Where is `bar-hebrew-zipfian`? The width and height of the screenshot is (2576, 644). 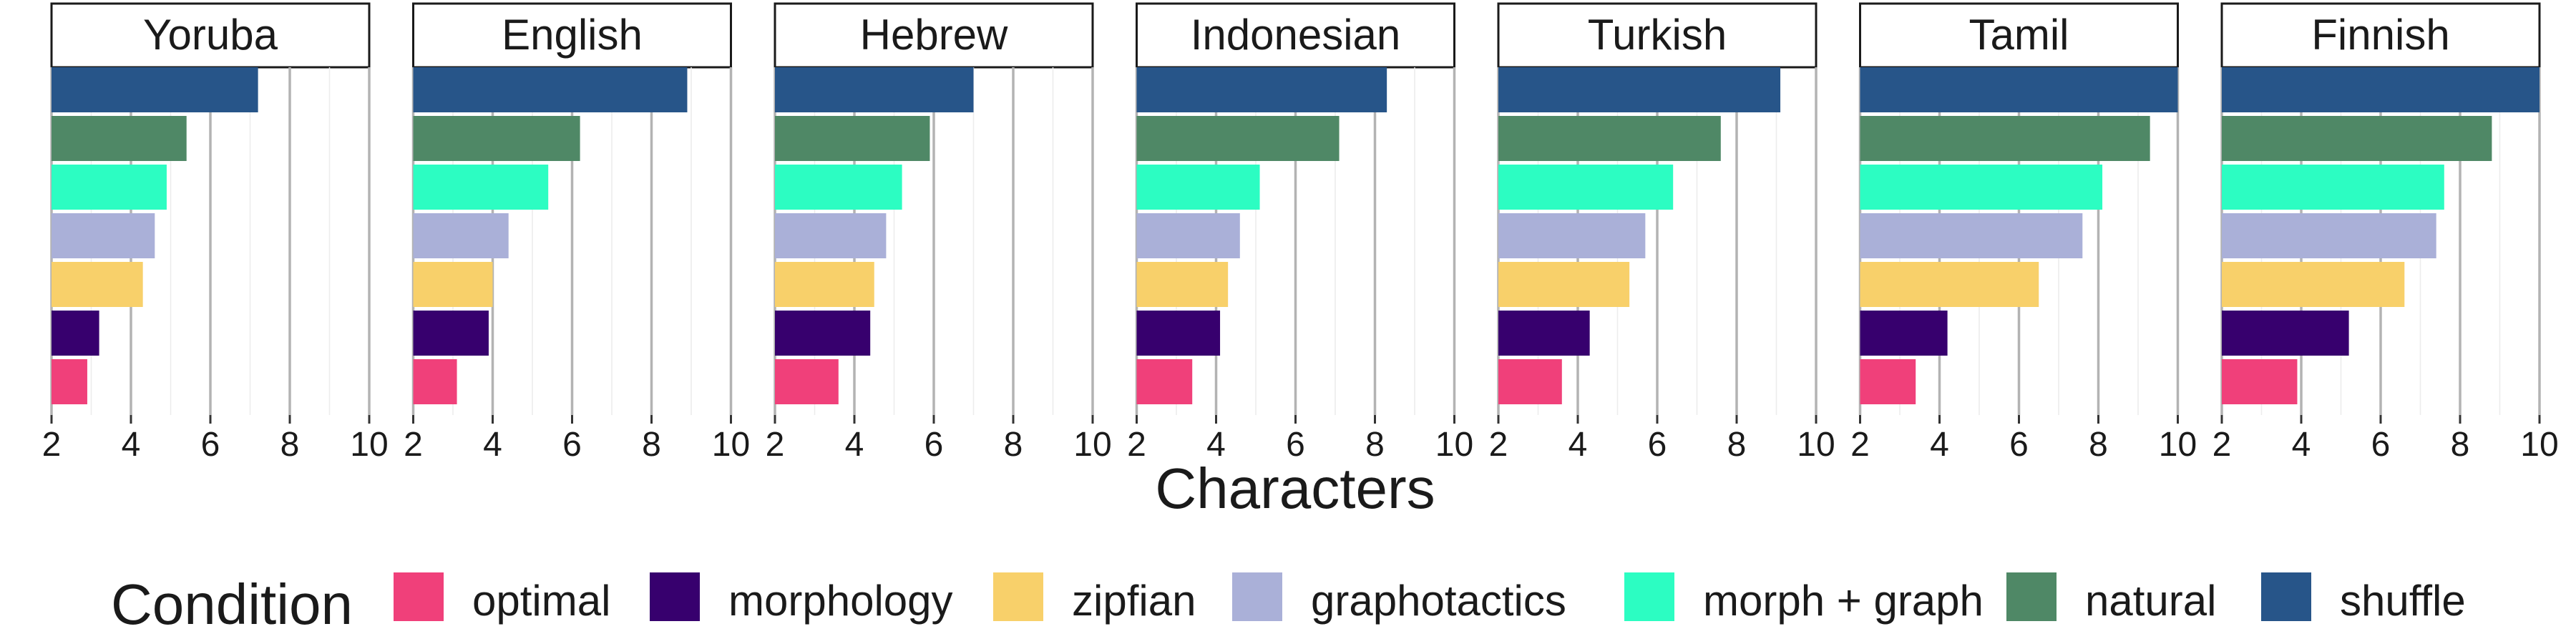
bar-hebrew-zipfian is located at coordinates (824, 284).